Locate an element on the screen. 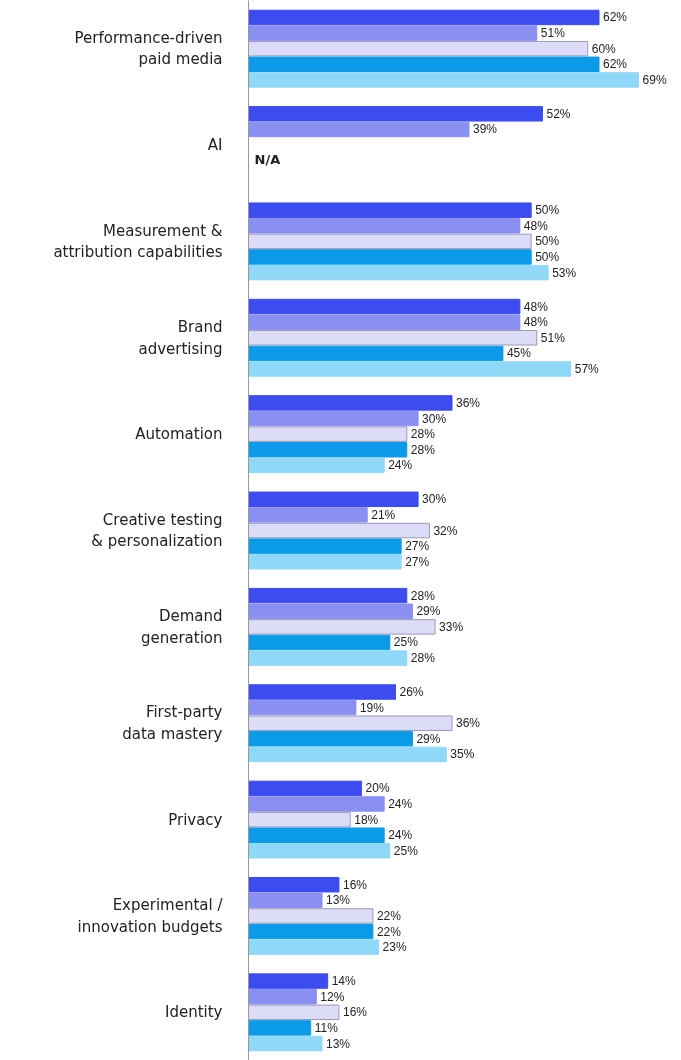 The image size is (681, 1060). annotation: N/A is located at coordinates (267, 159).